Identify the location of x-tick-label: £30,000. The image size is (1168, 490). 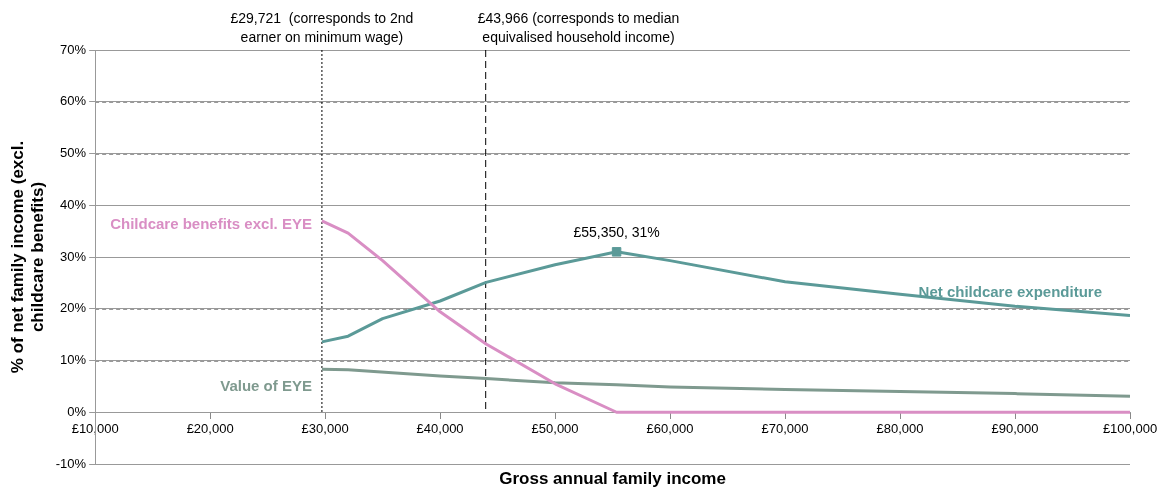
(325, 428).